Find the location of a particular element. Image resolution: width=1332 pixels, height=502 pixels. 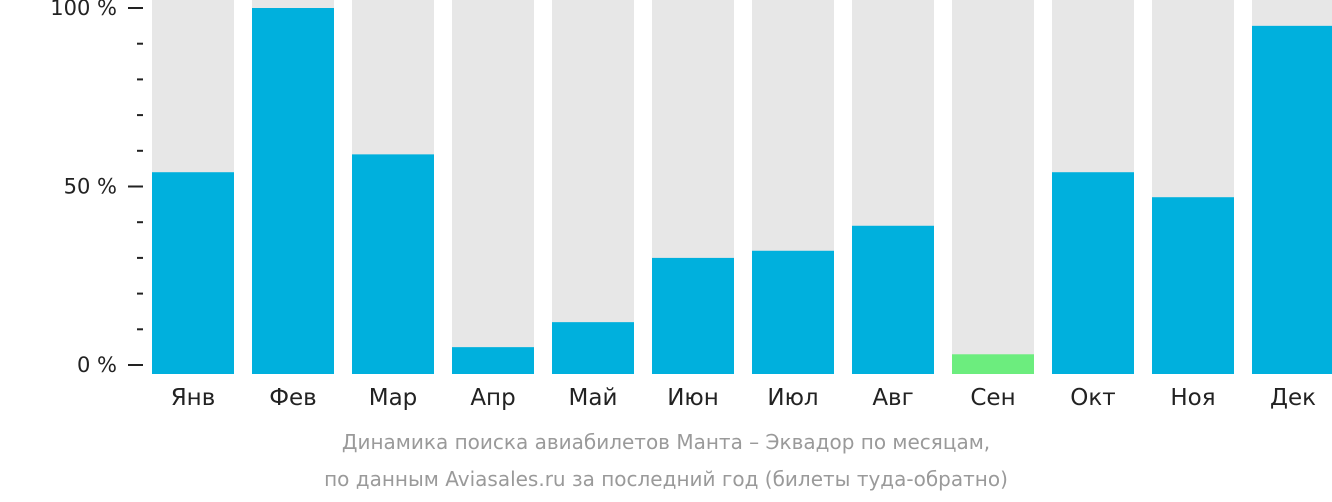

x-tick-label: Мар is located at coordinates (393, 398).